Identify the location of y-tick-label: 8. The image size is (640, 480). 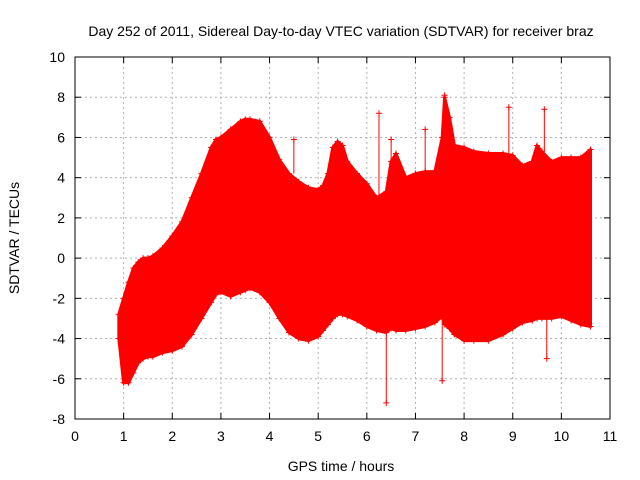
(61, 97).